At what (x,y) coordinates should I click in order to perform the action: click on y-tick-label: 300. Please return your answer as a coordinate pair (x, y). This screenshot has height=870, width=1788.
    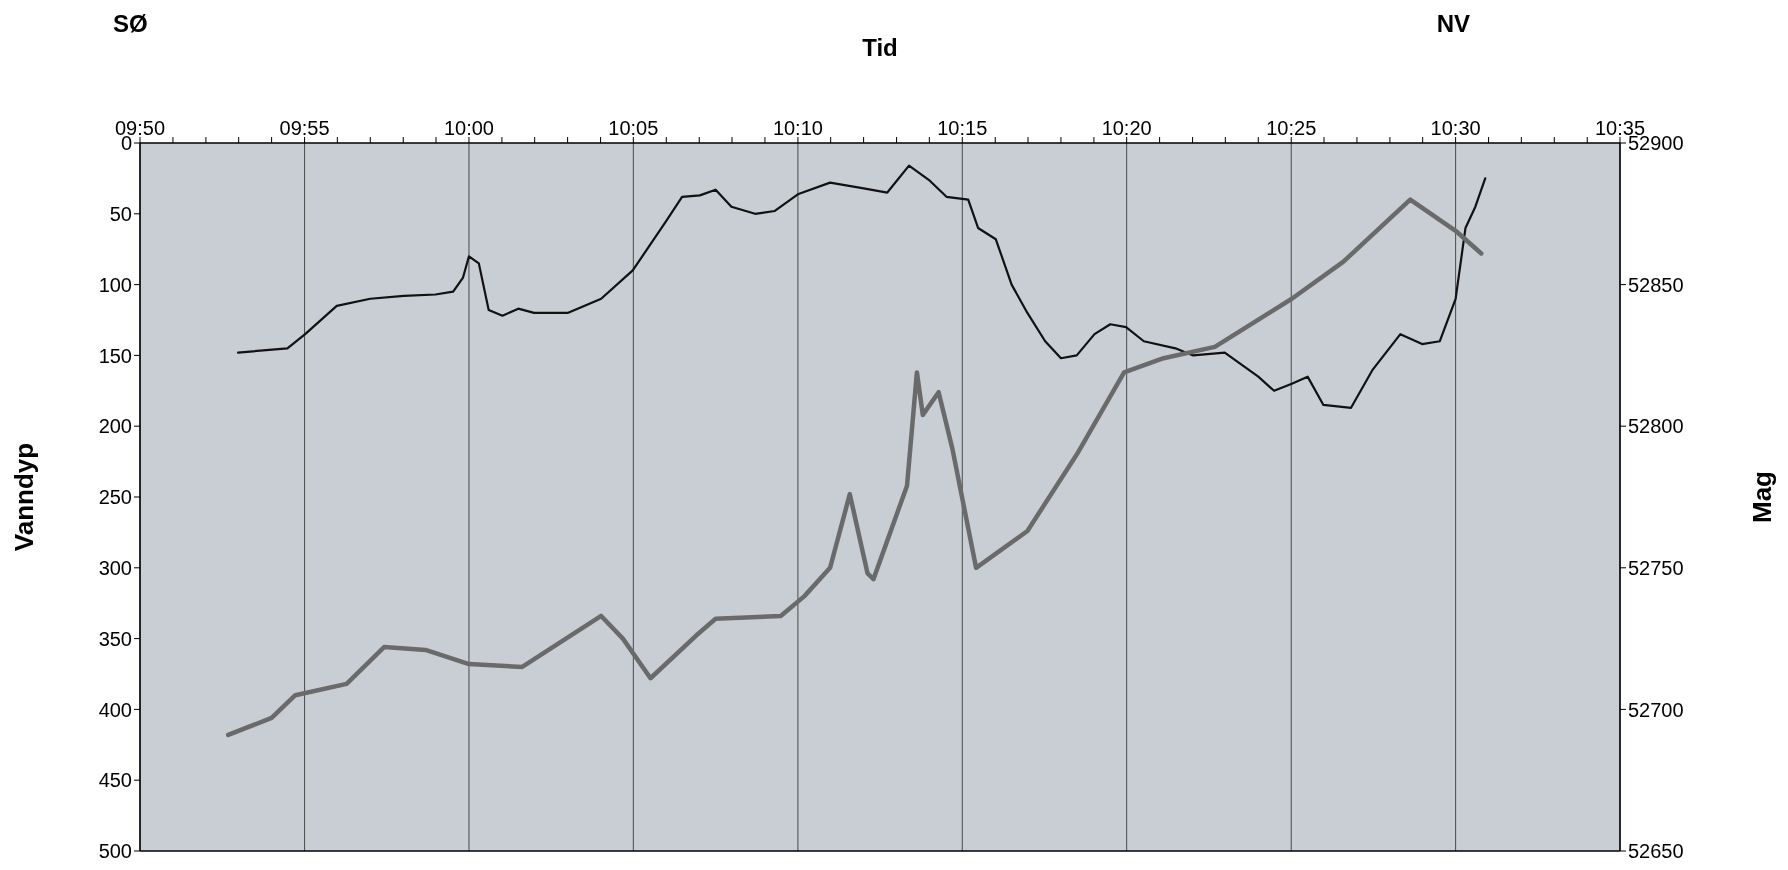
    Looking at the image, I should click on (115, 567).